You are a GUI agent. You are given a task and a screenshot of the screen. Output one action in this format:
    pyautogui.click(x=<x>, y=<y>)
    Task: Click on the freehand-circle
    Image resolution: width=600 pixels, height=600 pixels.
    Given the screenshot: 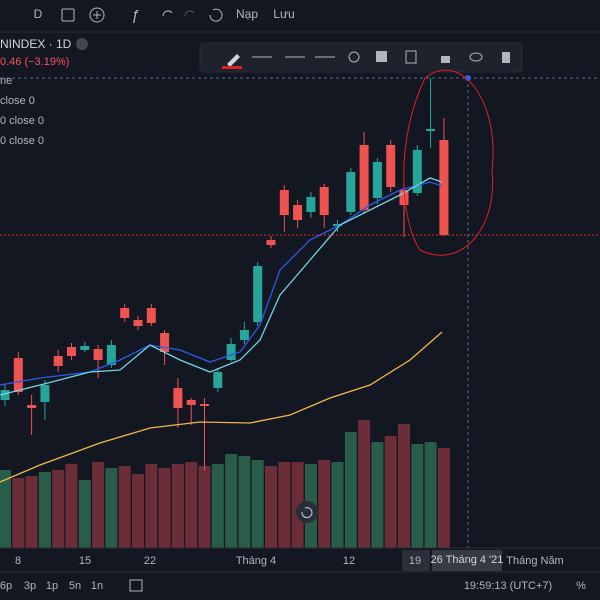 What is the action you would take?
    pyautogui.click(x=448, y=162)
    